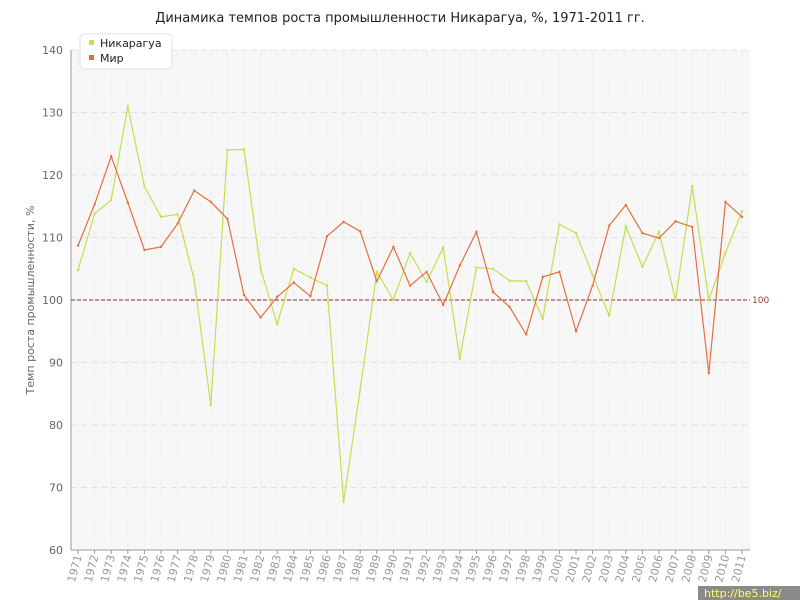 This screenshot has width=800, height=600. I want to click on y-tick-label: 110, so click(52, 238).